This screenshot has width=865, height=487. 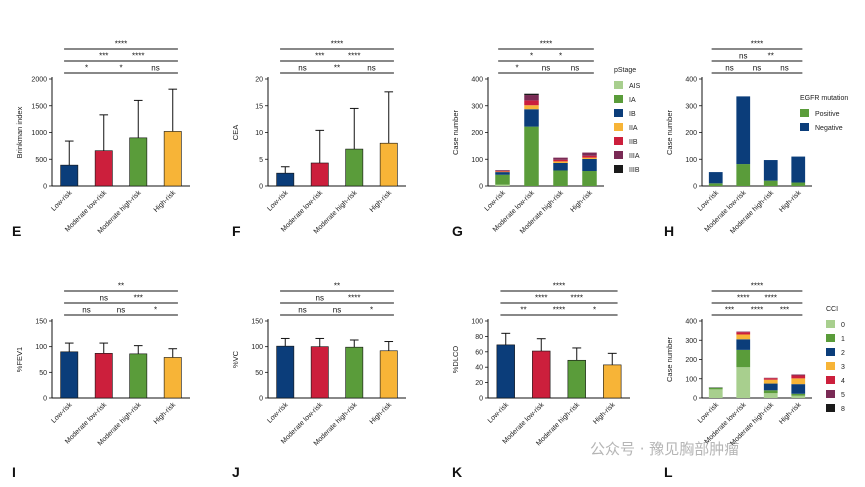 I want to click on legend-title: CCI, so click(x=832, y=309).